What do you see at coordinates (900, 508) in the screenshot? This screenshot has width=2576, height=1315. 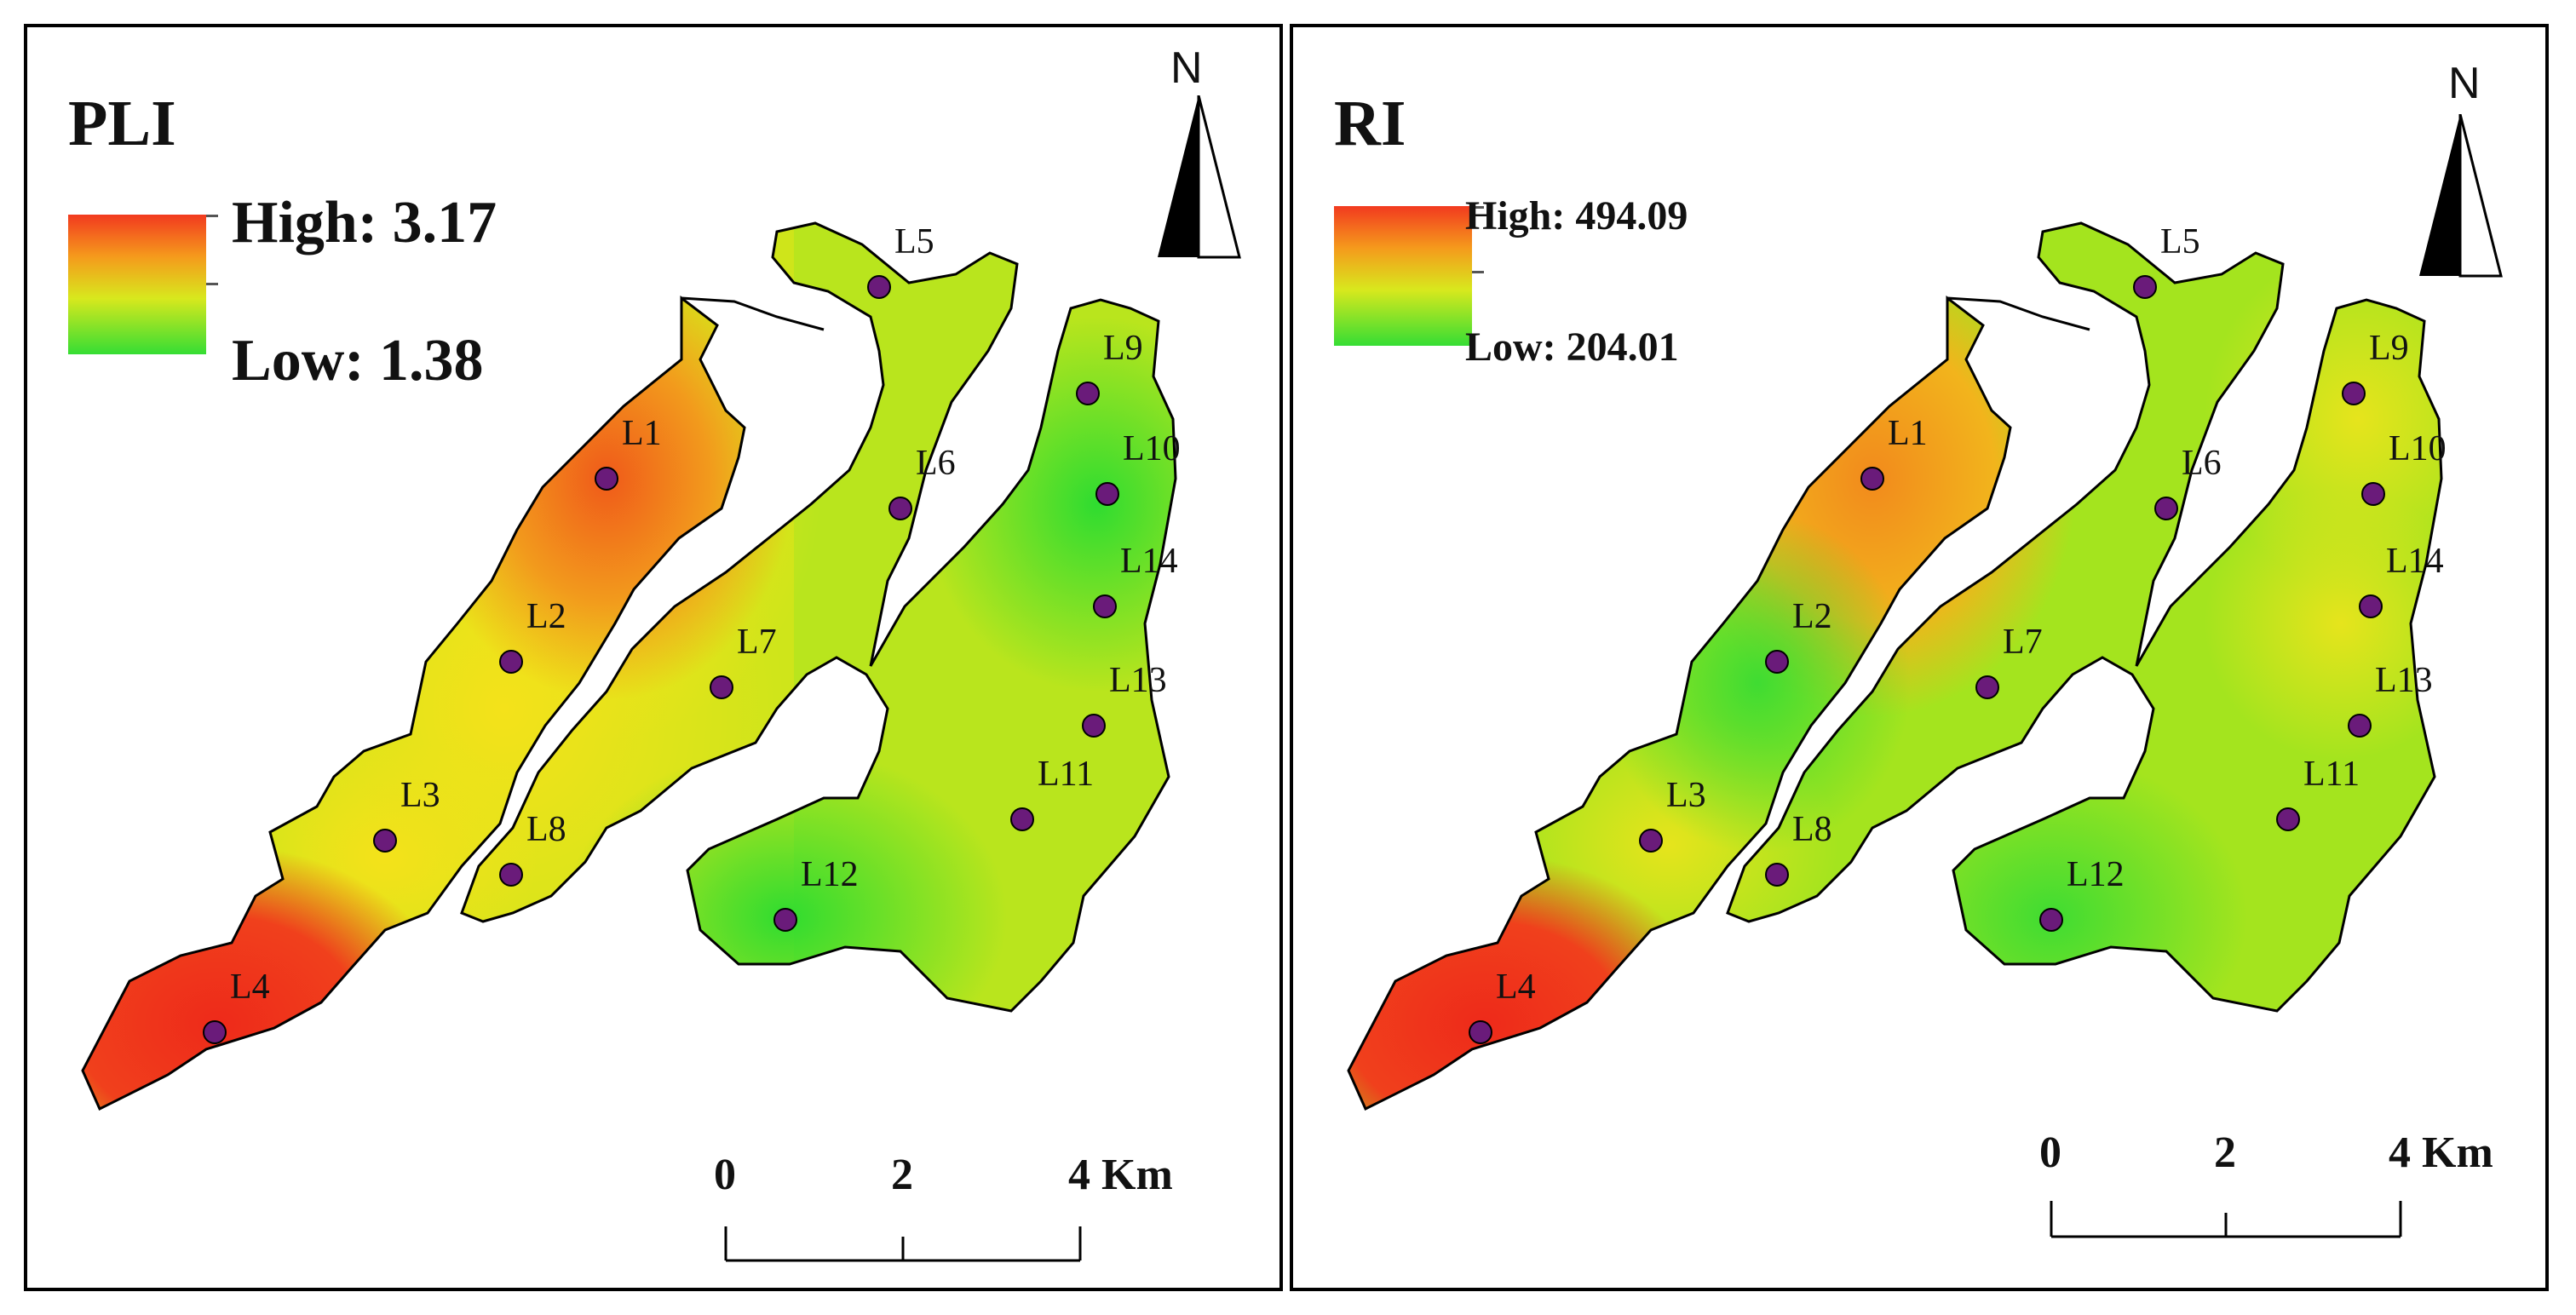 I see `pli-site-marker-l6` at bounding box center [900, 508].